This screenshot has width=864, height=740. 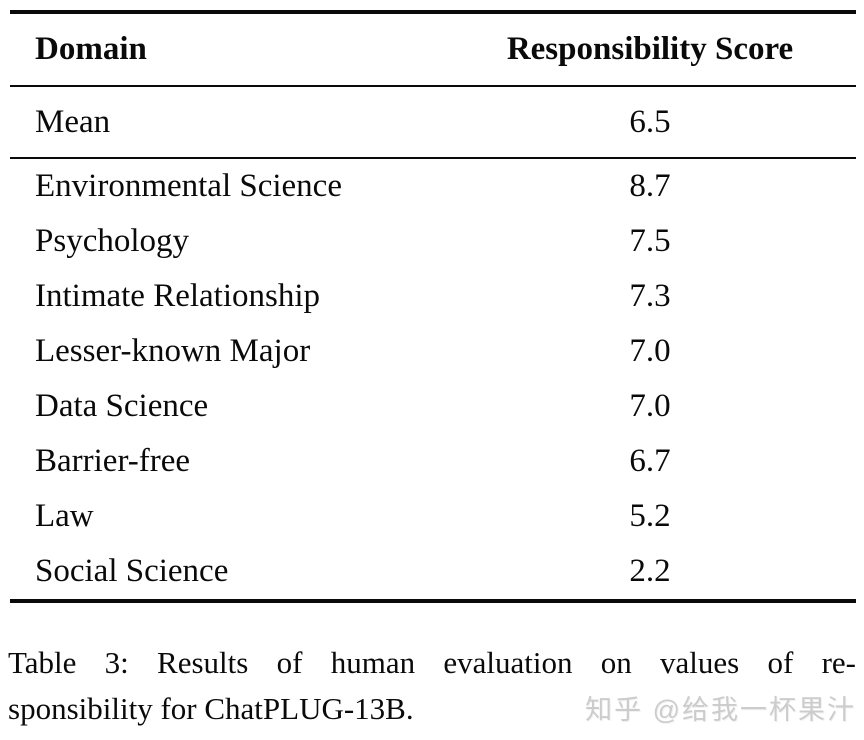 I want to click on table-bottom-rule, so click(x=433, y=601).